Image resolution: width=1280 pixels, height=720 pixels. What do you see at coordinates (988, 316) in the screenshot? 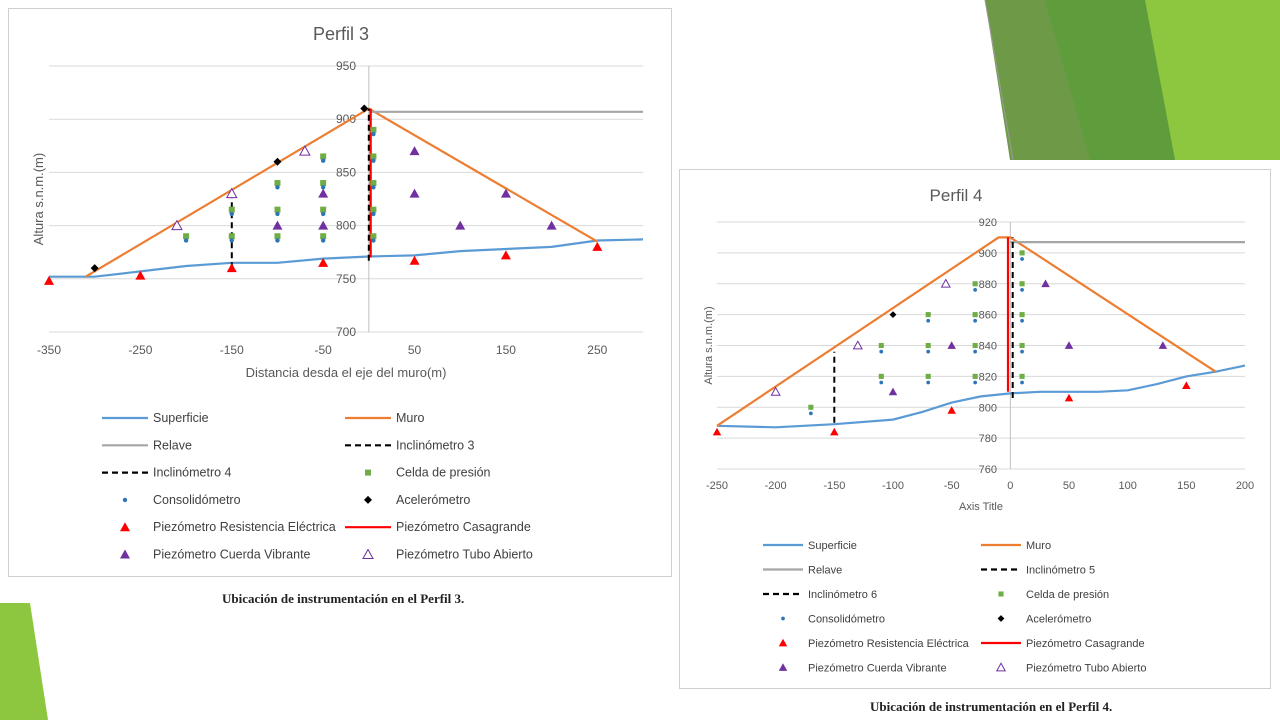
I see `y-tick-label: 860` at bounding box center [988, 316].